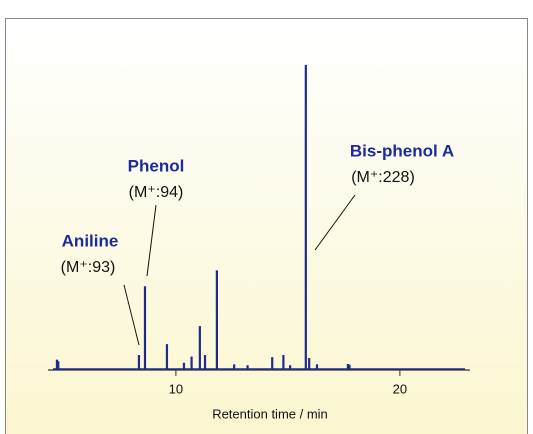 The height and width of the screenshot is (434, 533). What do you see at coordinates (383, 177) in the screenshot?
I see `annotation-text: (M⁺:228)` at bounding box center [383, 177].